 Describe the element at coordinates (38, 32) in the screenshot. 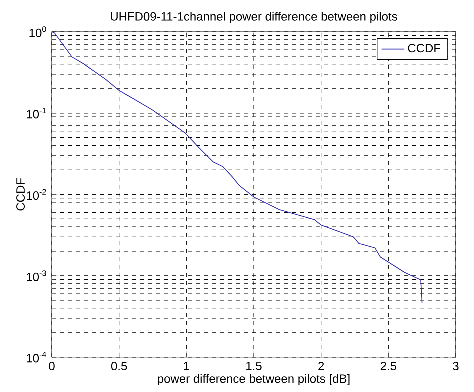

I see `y-tick-label: 10$^{0}$` at that location.